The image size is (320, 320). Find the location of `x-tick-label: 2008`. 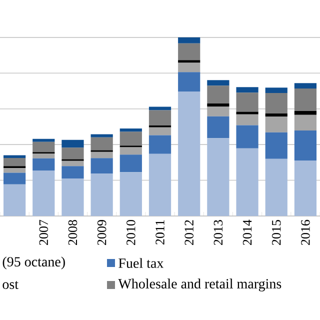

x-tick-label: 2008 is located at coordinates (73, 232).